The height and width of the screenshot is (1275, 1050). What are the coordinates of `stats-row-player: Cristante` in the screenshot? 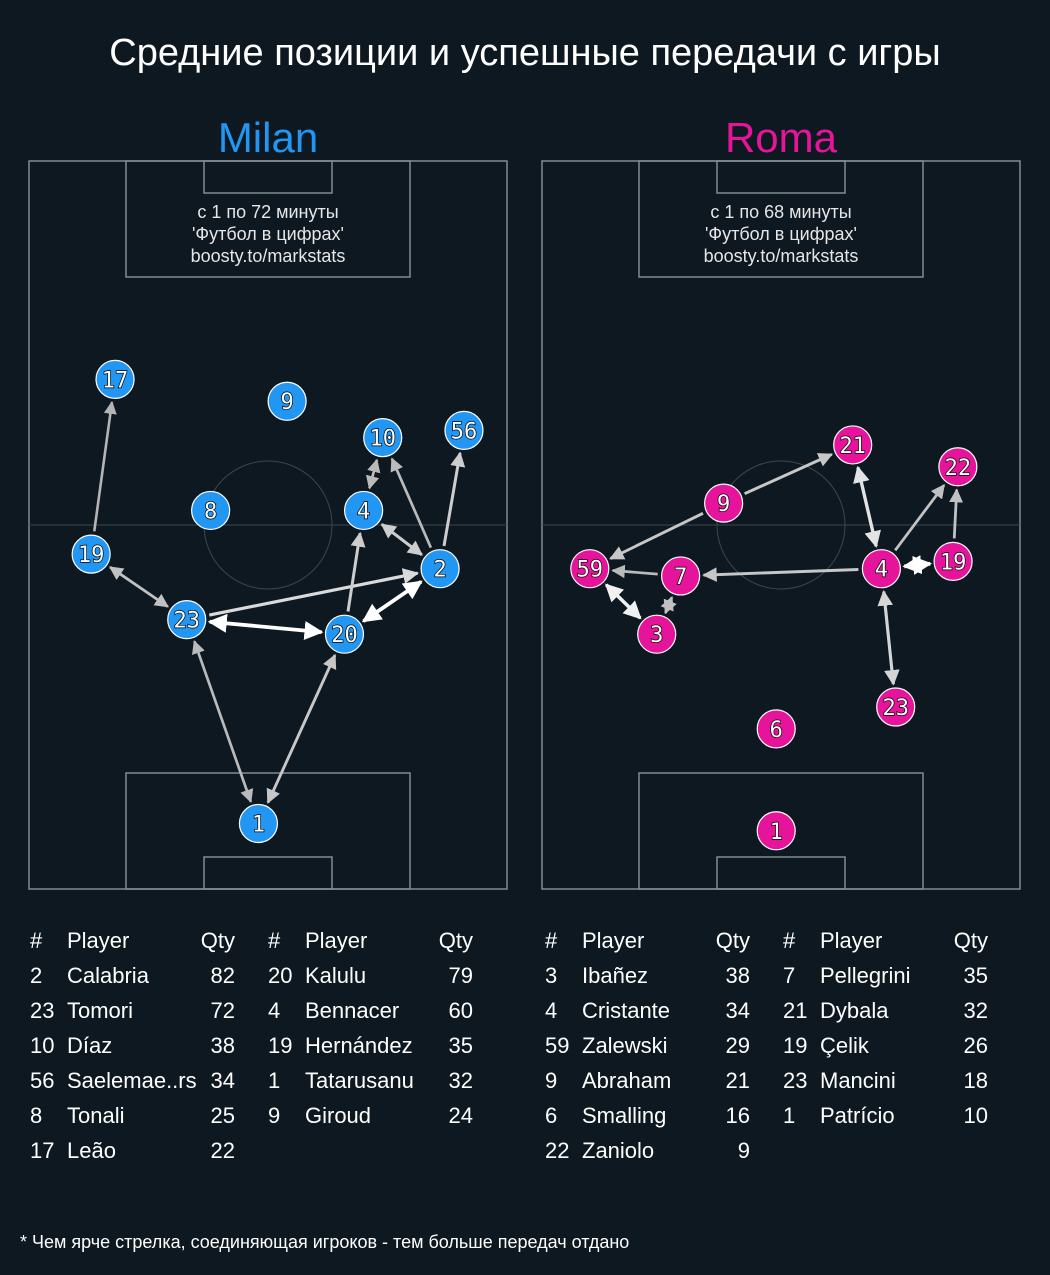 It's located at (626, 1010).